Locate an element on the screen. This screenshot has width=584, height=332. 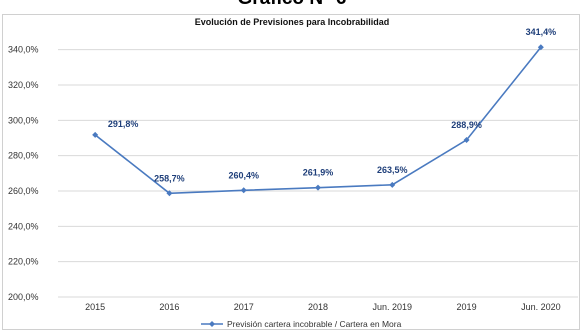
y-tick-label: 280,0% is located at coordinates (23, 156).